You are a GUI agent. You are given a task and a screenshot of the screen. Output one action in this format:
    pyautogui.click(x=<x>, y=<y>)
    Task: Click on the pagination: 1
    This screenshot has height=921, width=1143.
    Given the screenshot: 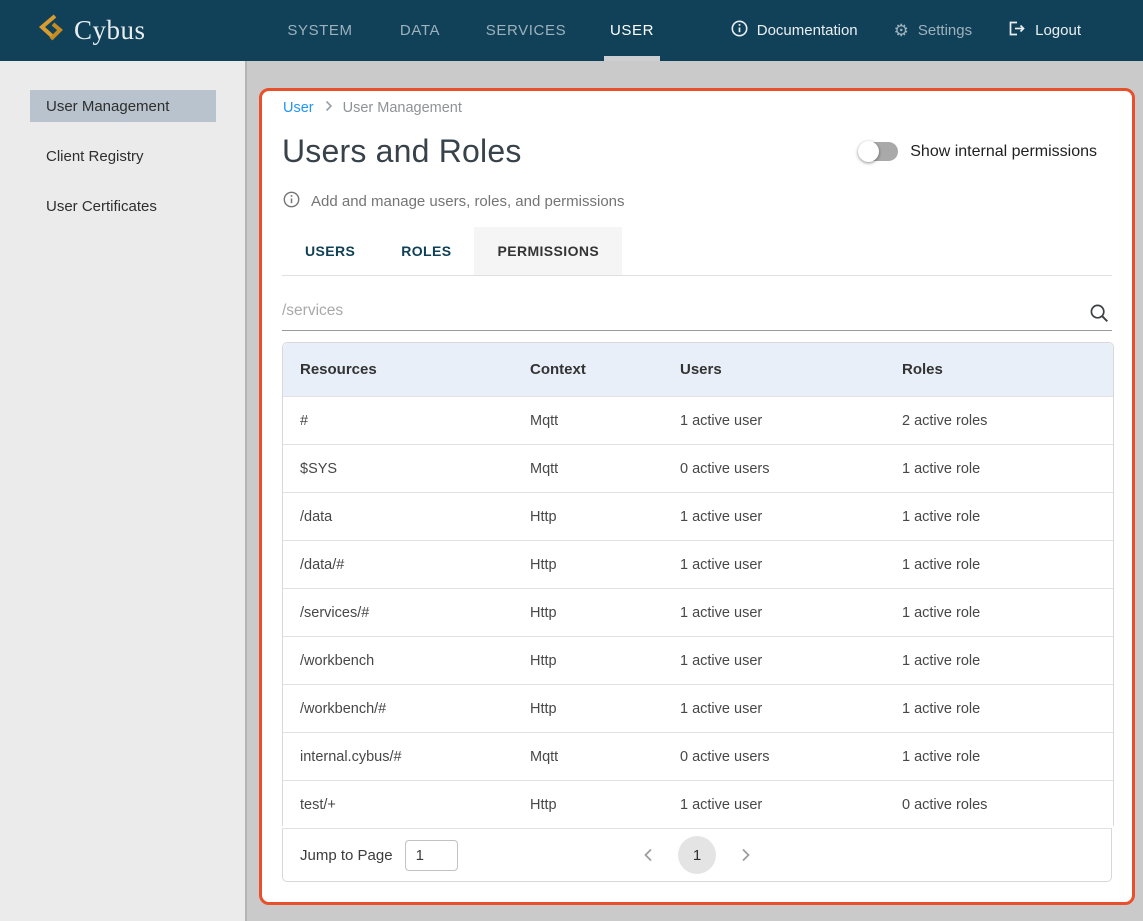 What is the action you would take?
    pyautogui.click(x=697, y=855)
    